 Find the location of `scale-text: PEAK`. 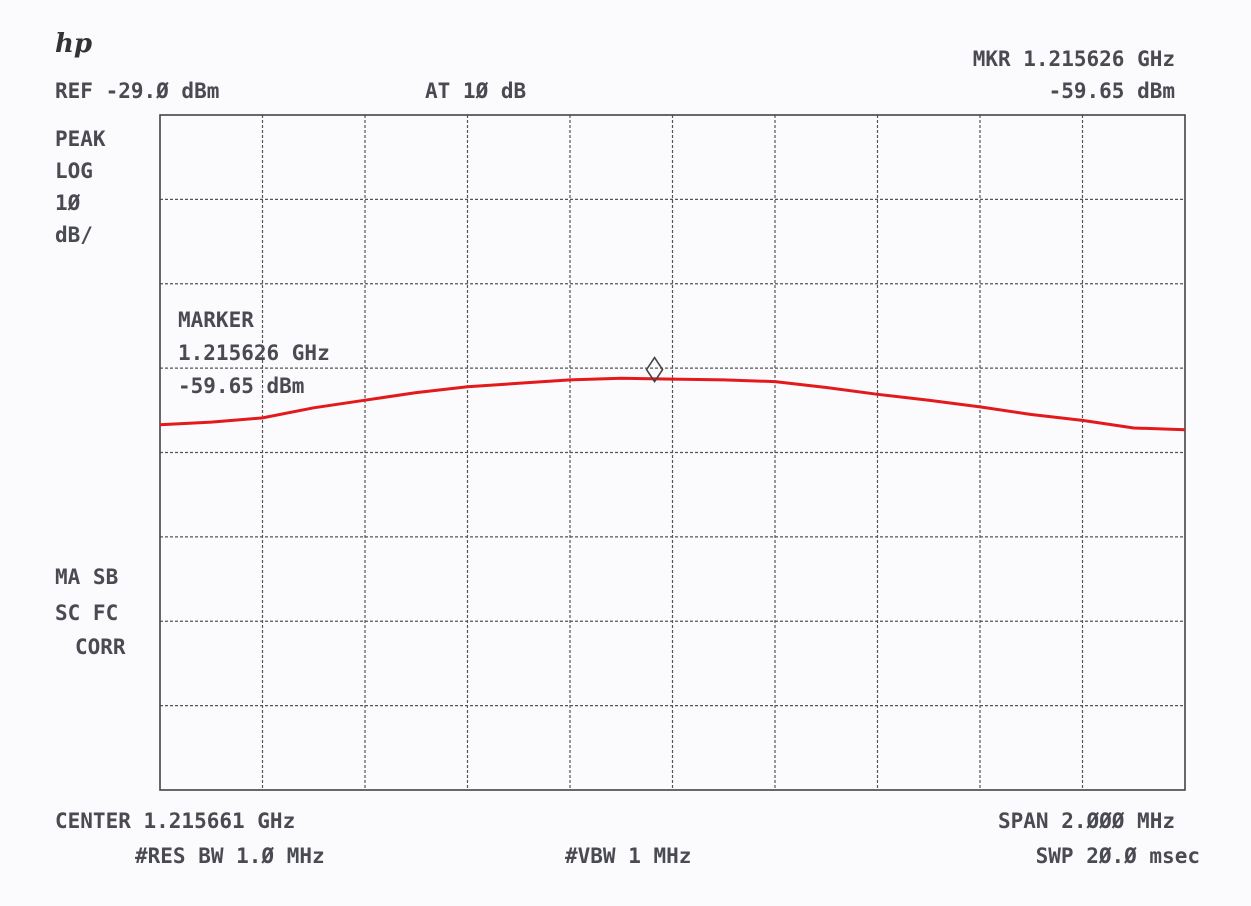

scale-text: PEAK is located at coordinates (80, 139).